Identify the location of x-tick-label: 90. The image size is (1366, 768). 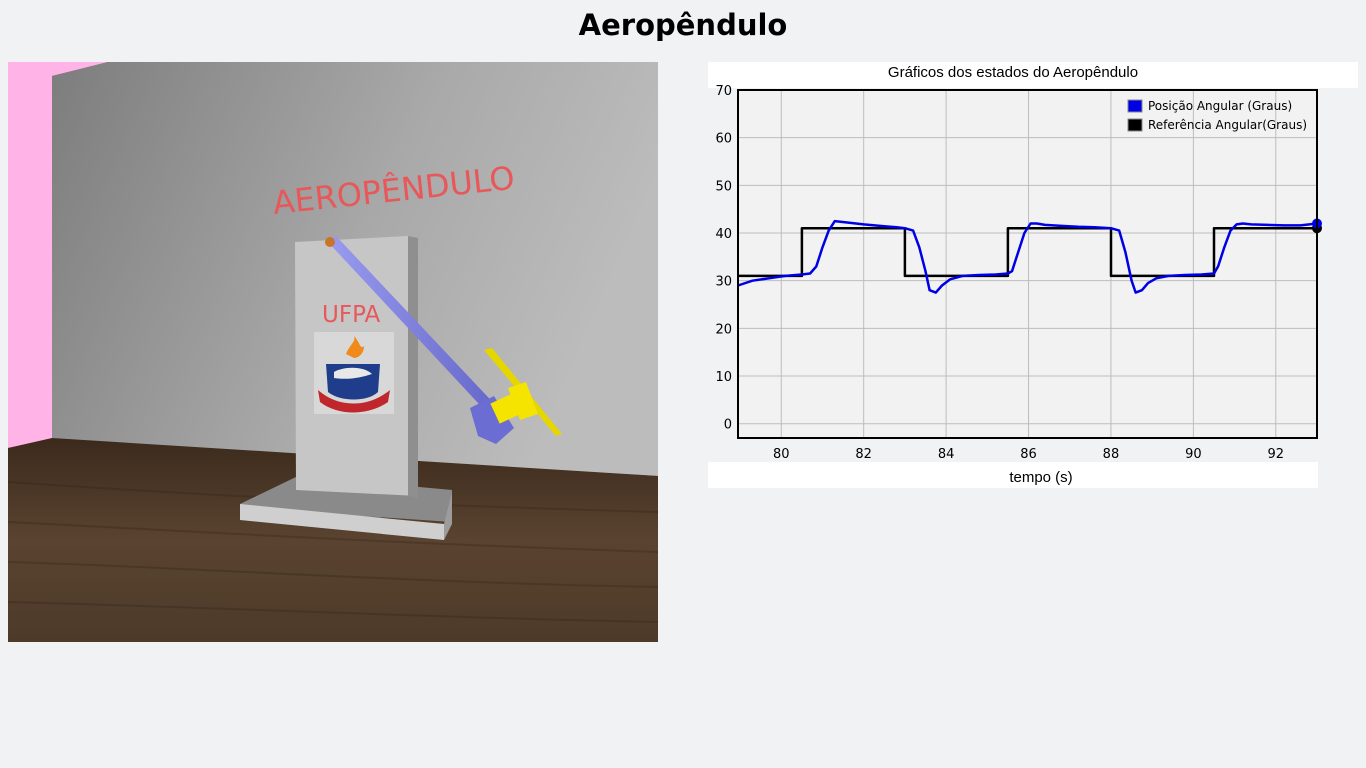
(1193, 454).